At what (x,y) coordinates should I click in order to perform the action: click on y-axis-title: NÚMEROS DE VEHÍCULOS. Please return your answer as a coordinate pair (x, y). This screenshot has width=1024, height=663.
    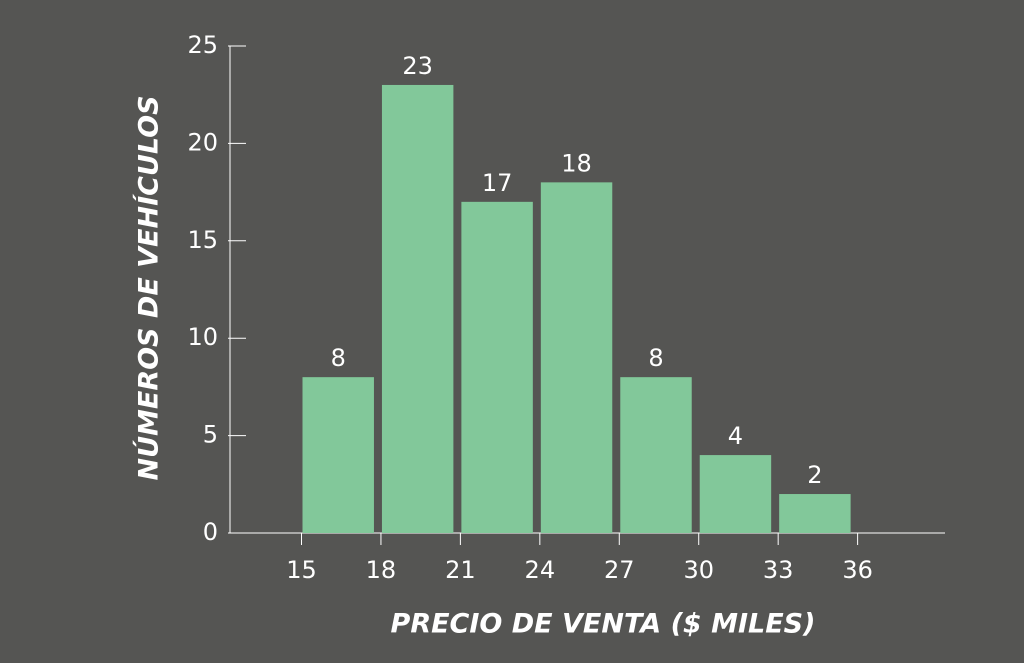
    Looking at the image, I should click on (149, 287).